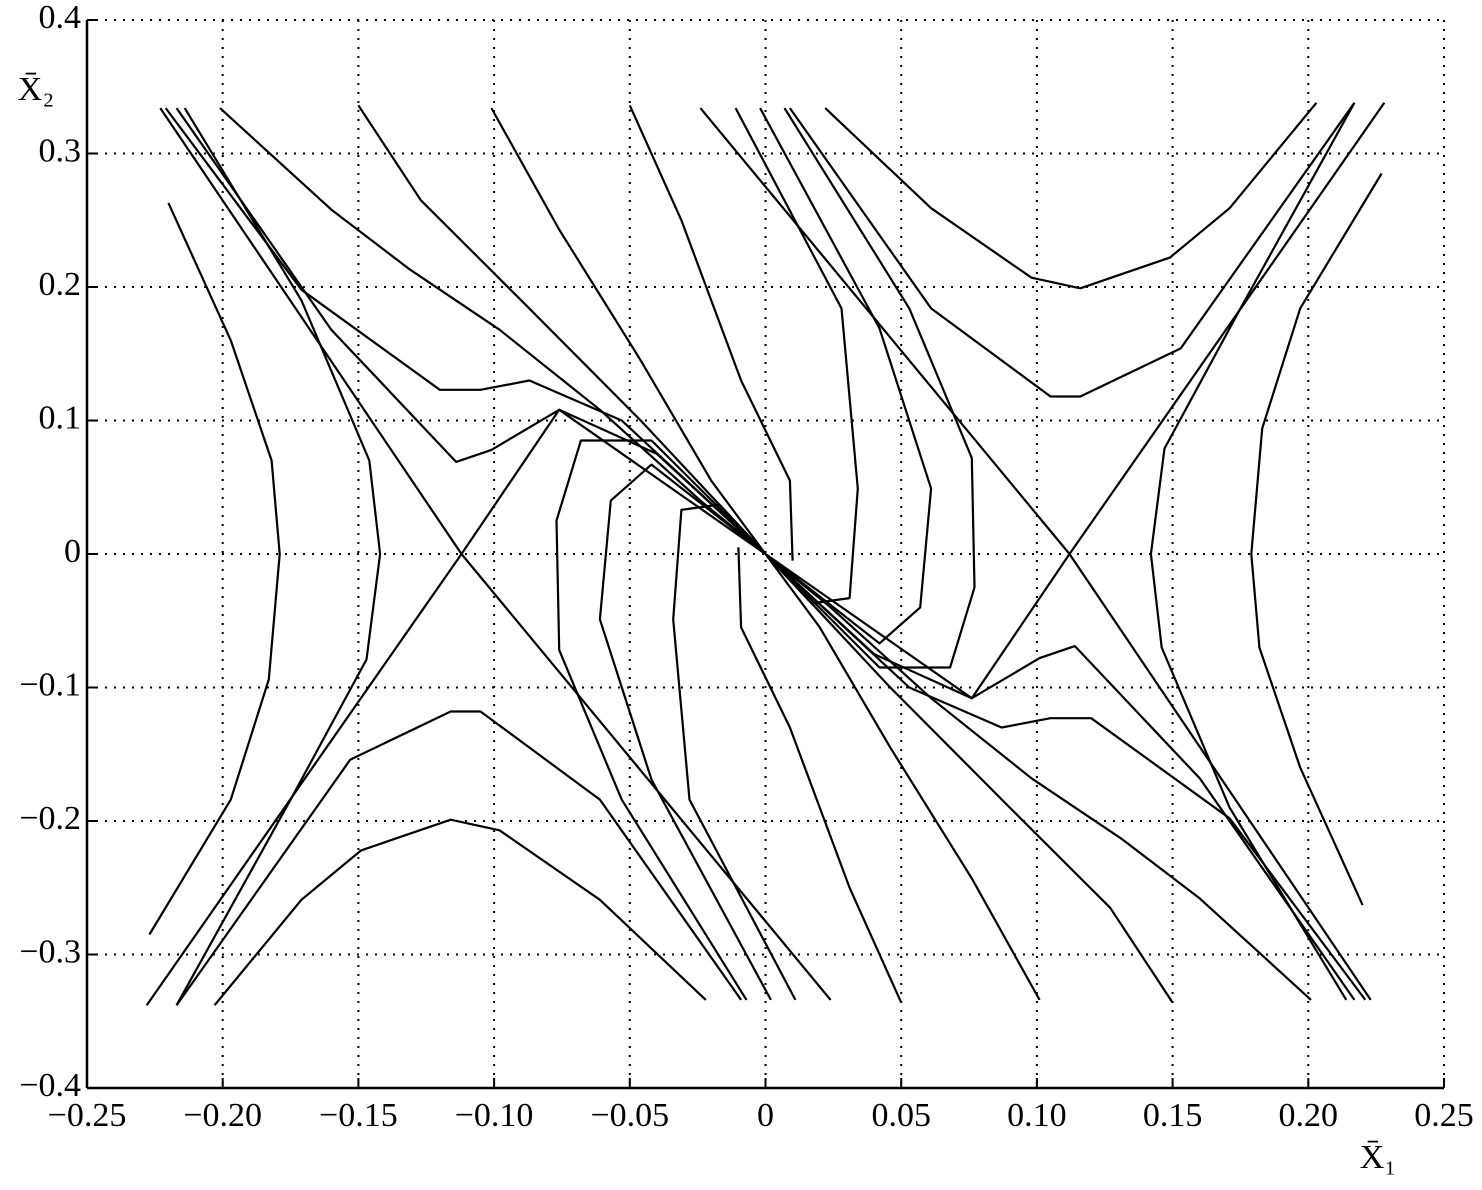  Describe the element at coordinates (765, 1115) in the screenshot. I see `x-tick-label: 0` at that location.